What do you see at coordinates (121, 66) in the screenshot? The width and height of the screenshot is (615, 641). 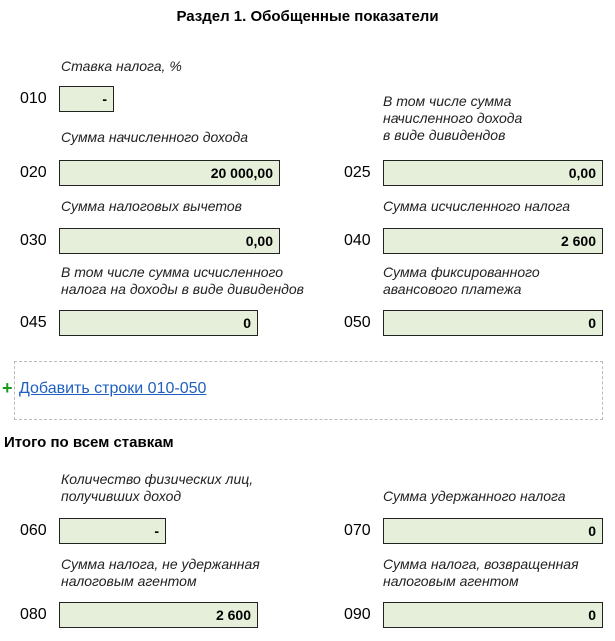 I see `label-010: Ставка налога, %` at bounding box center [121, 66].